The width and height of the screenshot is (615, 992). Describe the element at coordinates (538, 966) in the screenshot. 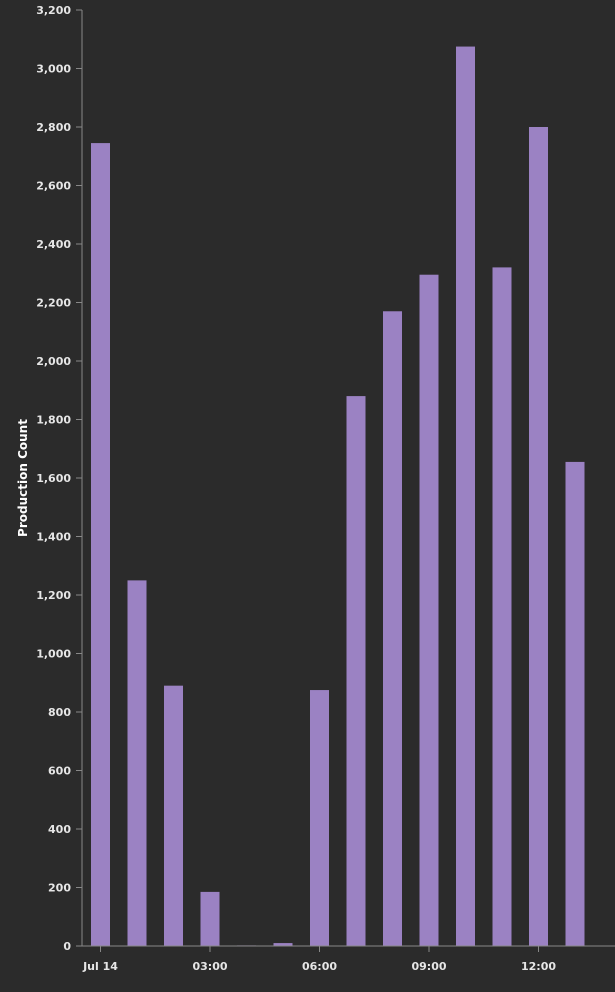

I see `x-tick-label: 12:00` at that location.